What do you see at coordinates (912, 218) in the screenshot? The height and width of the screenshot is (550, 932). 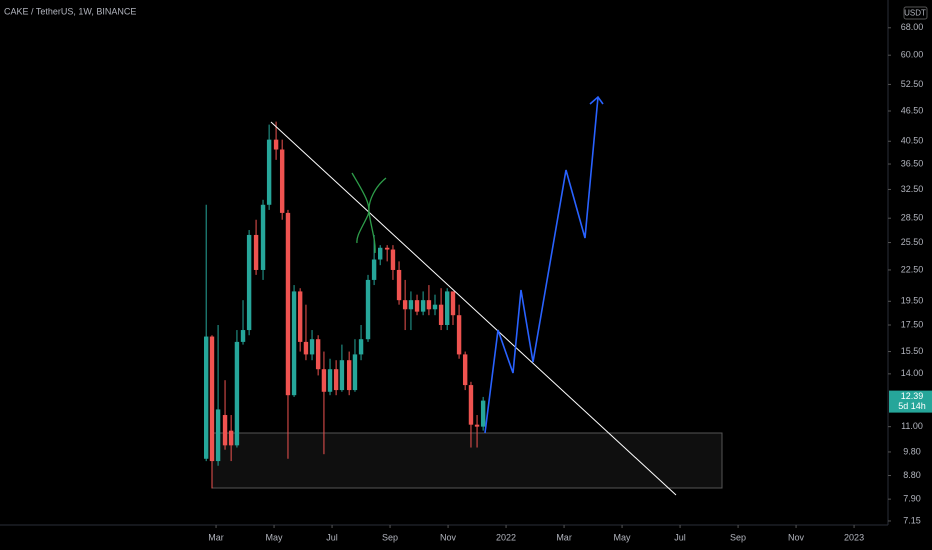 I see `y-tick-label: 28.50` at bounding box center [912, 218].